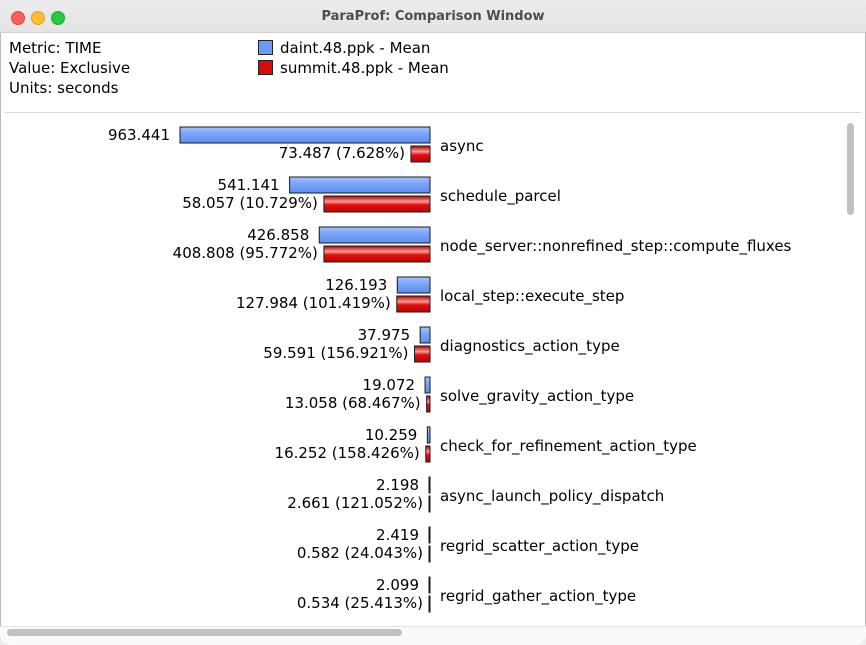 This screenshot has height=645, width=866. Describe the element at coordinates (538, 596) in the screenshot. I see `category-label-regrid-gather-action-type: regrid_gather_action_type` at that location.